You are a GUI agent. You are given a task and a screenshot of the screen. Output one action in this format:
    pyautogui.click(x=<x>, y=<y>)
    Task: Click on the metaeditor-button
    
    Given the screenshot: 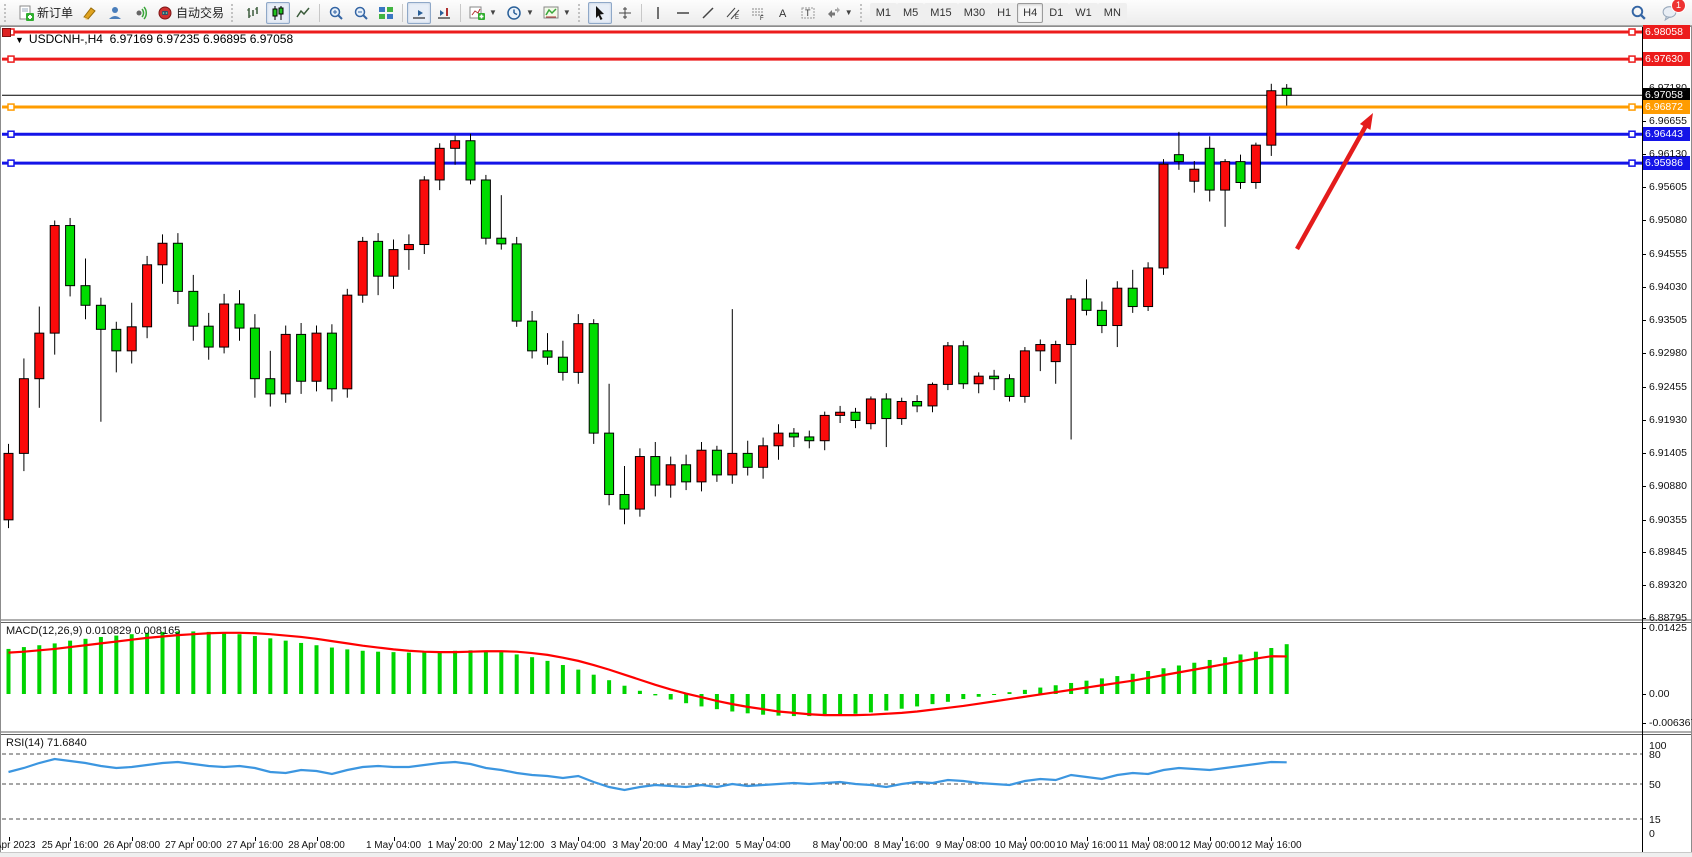 What is the action you would take?
    pyautogui.click(x=90, y=13)
    